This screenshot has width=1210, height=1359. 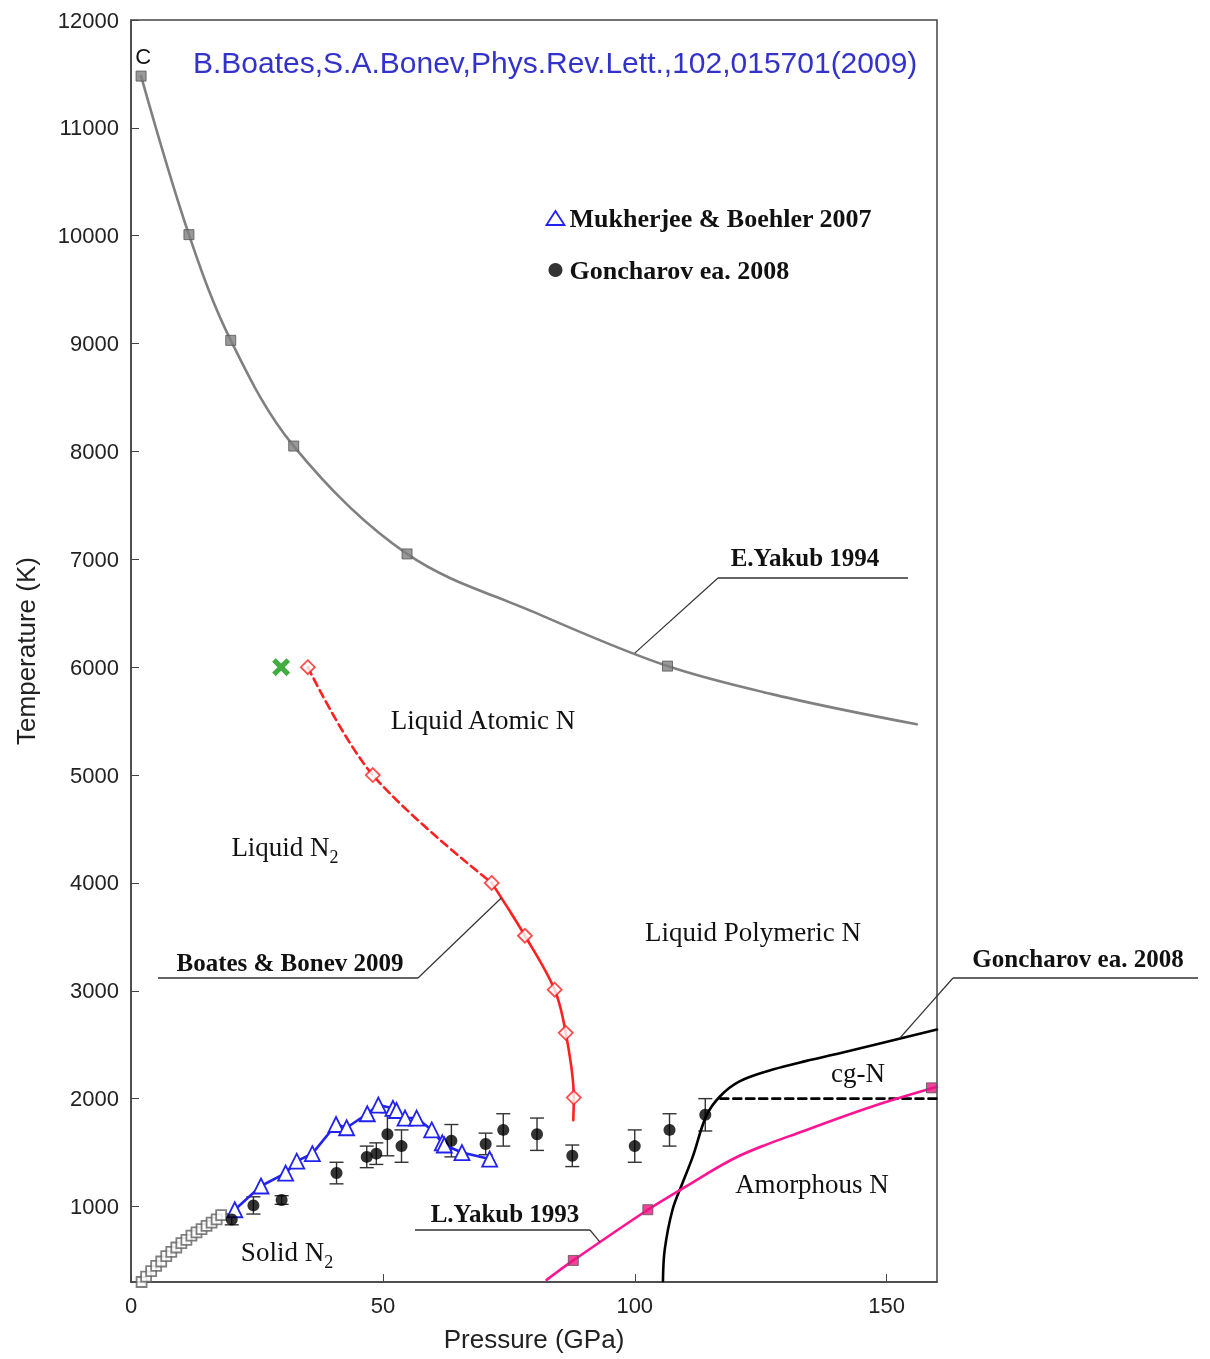 What do you see at coordinates (94, 991) in the screenshot?
I see `y-tick-label: 3000` at bounding box center [94, 991].